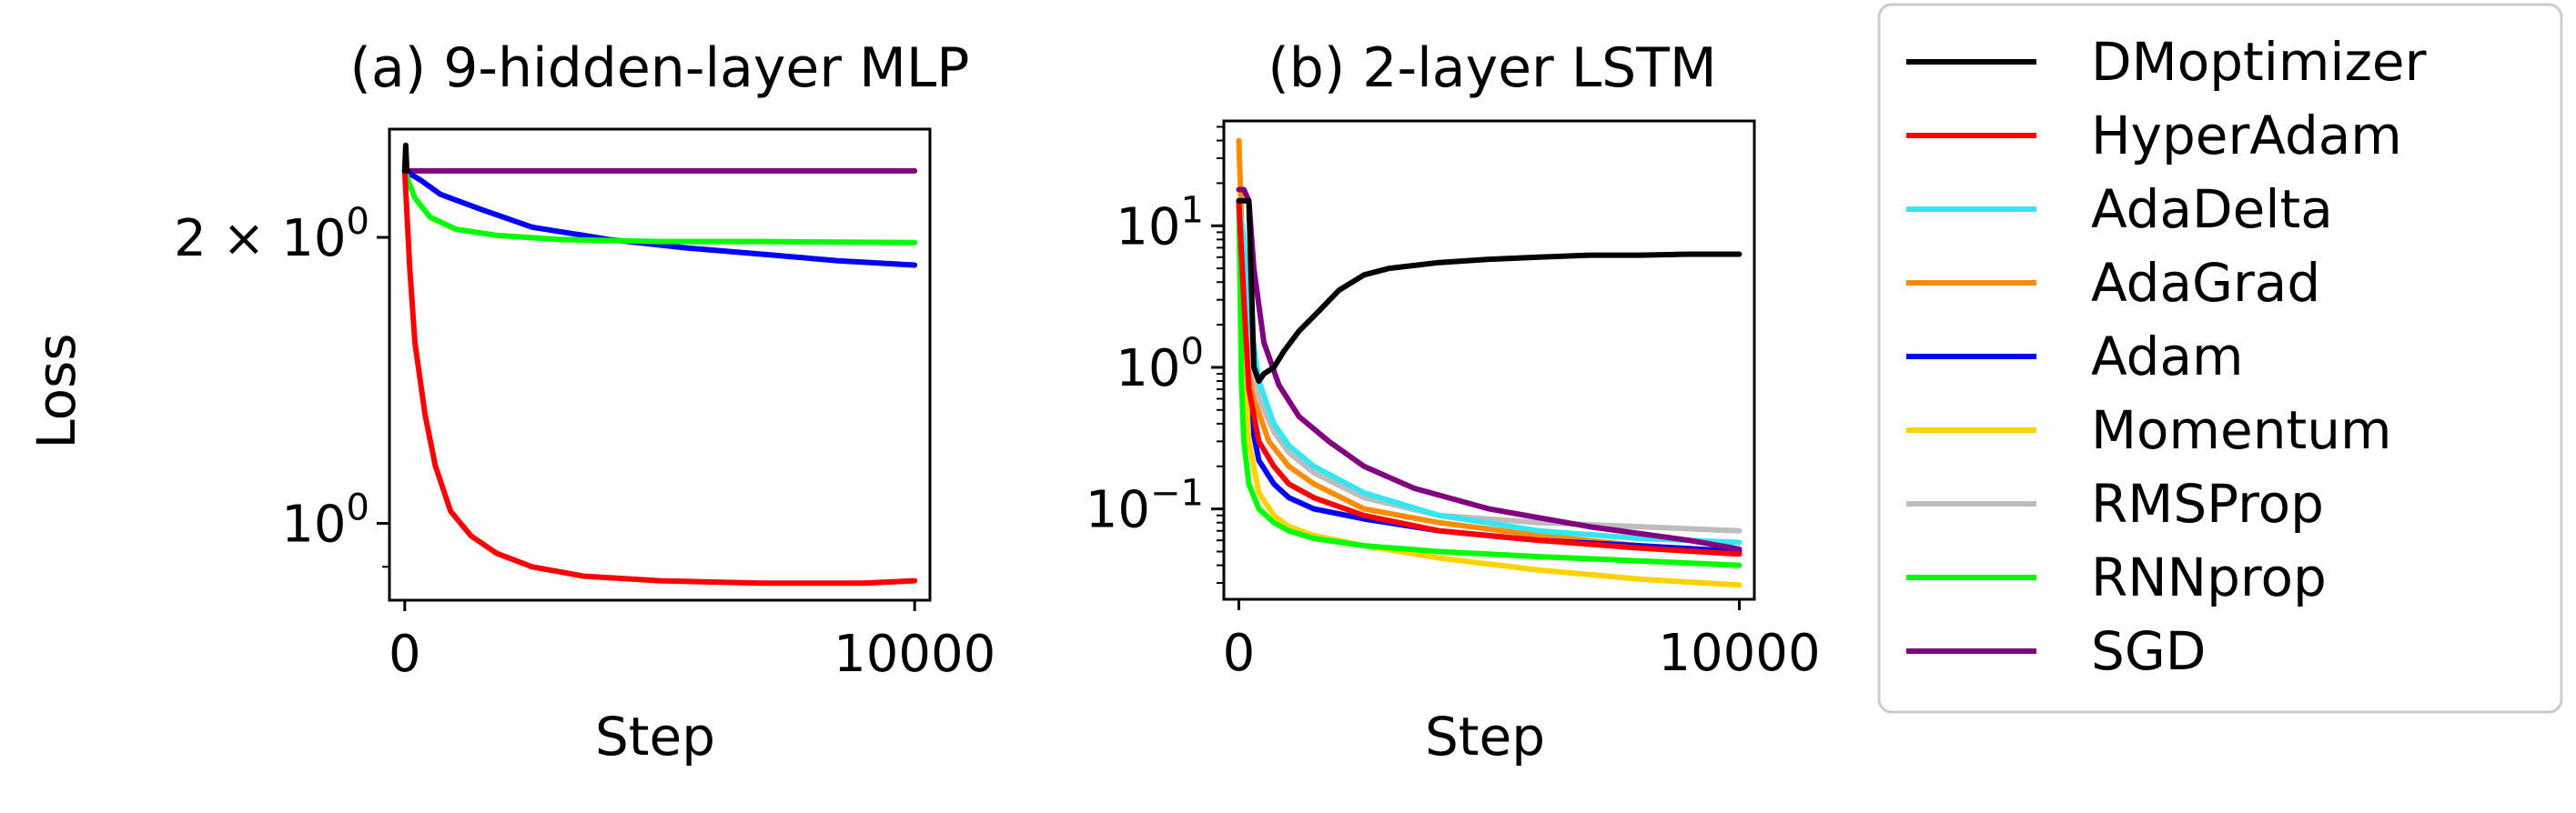  What do you see at coordinates (271, 234) in the screenshot?
I see `y-tick-label: 2 × 100` at bounding box center [271, 234].